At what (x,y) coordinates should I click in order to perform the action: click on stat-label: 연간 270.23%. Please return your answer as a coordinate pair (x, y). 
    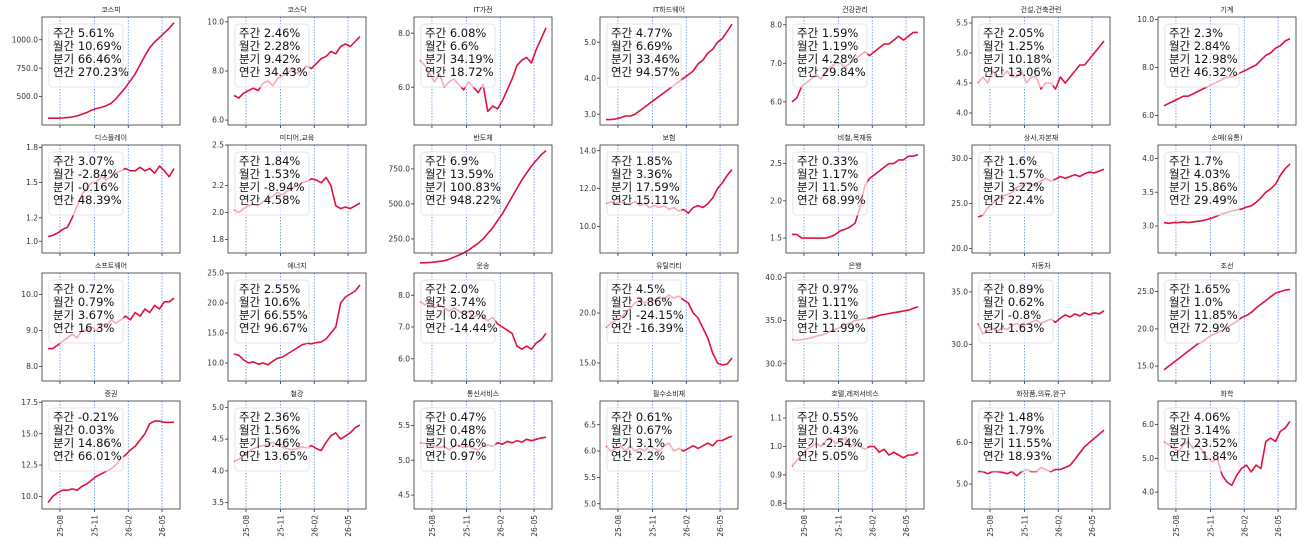
    Looking at the image, I should click on (91, 72).